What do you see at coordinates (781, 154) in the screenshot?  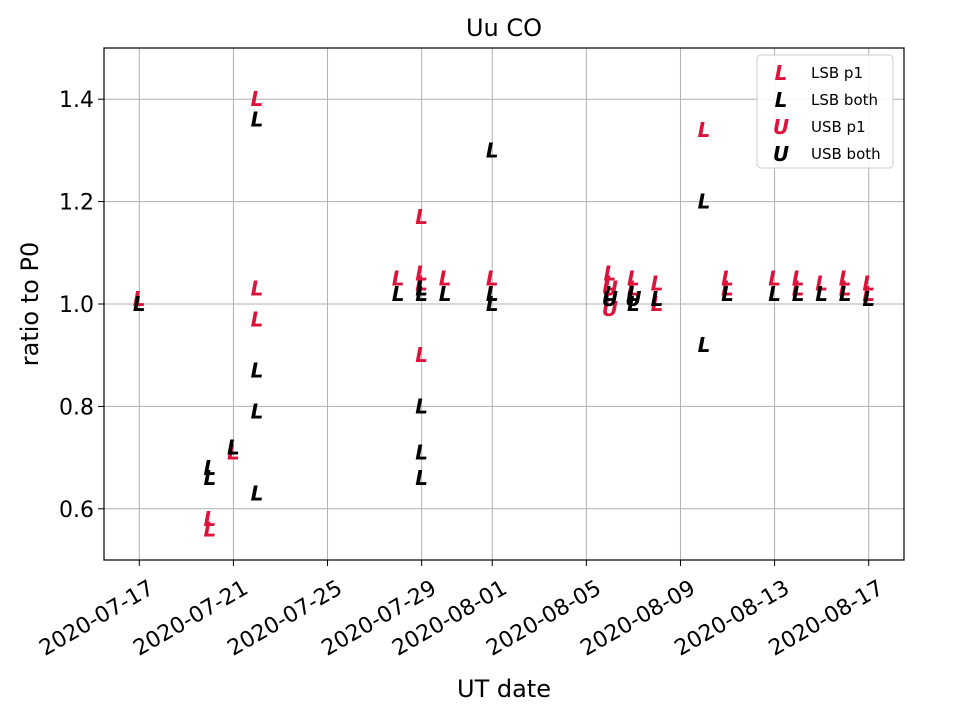 I see `legend-marker-usb-both: U` at bounding box center [781, 154].